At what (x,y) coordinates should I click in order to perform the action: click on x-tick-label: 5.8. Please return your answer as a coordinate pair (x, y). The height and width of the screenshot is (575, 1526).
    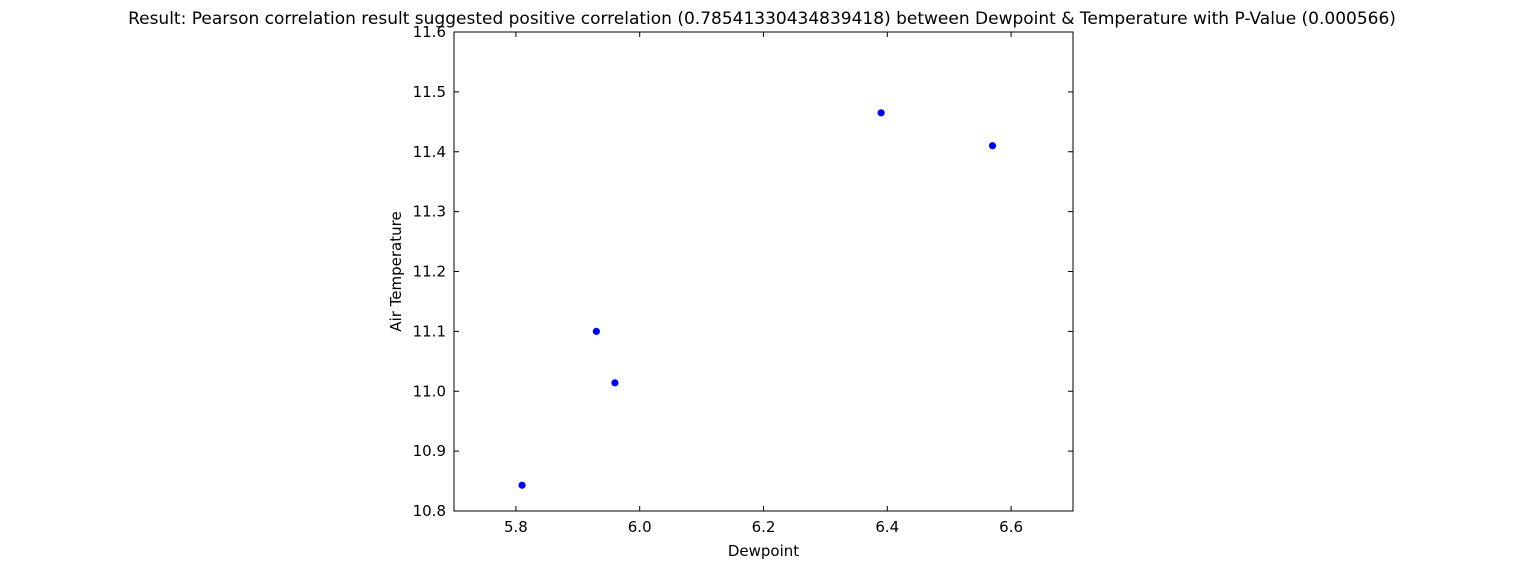
    Looking at the image, I should click on (516, 527).